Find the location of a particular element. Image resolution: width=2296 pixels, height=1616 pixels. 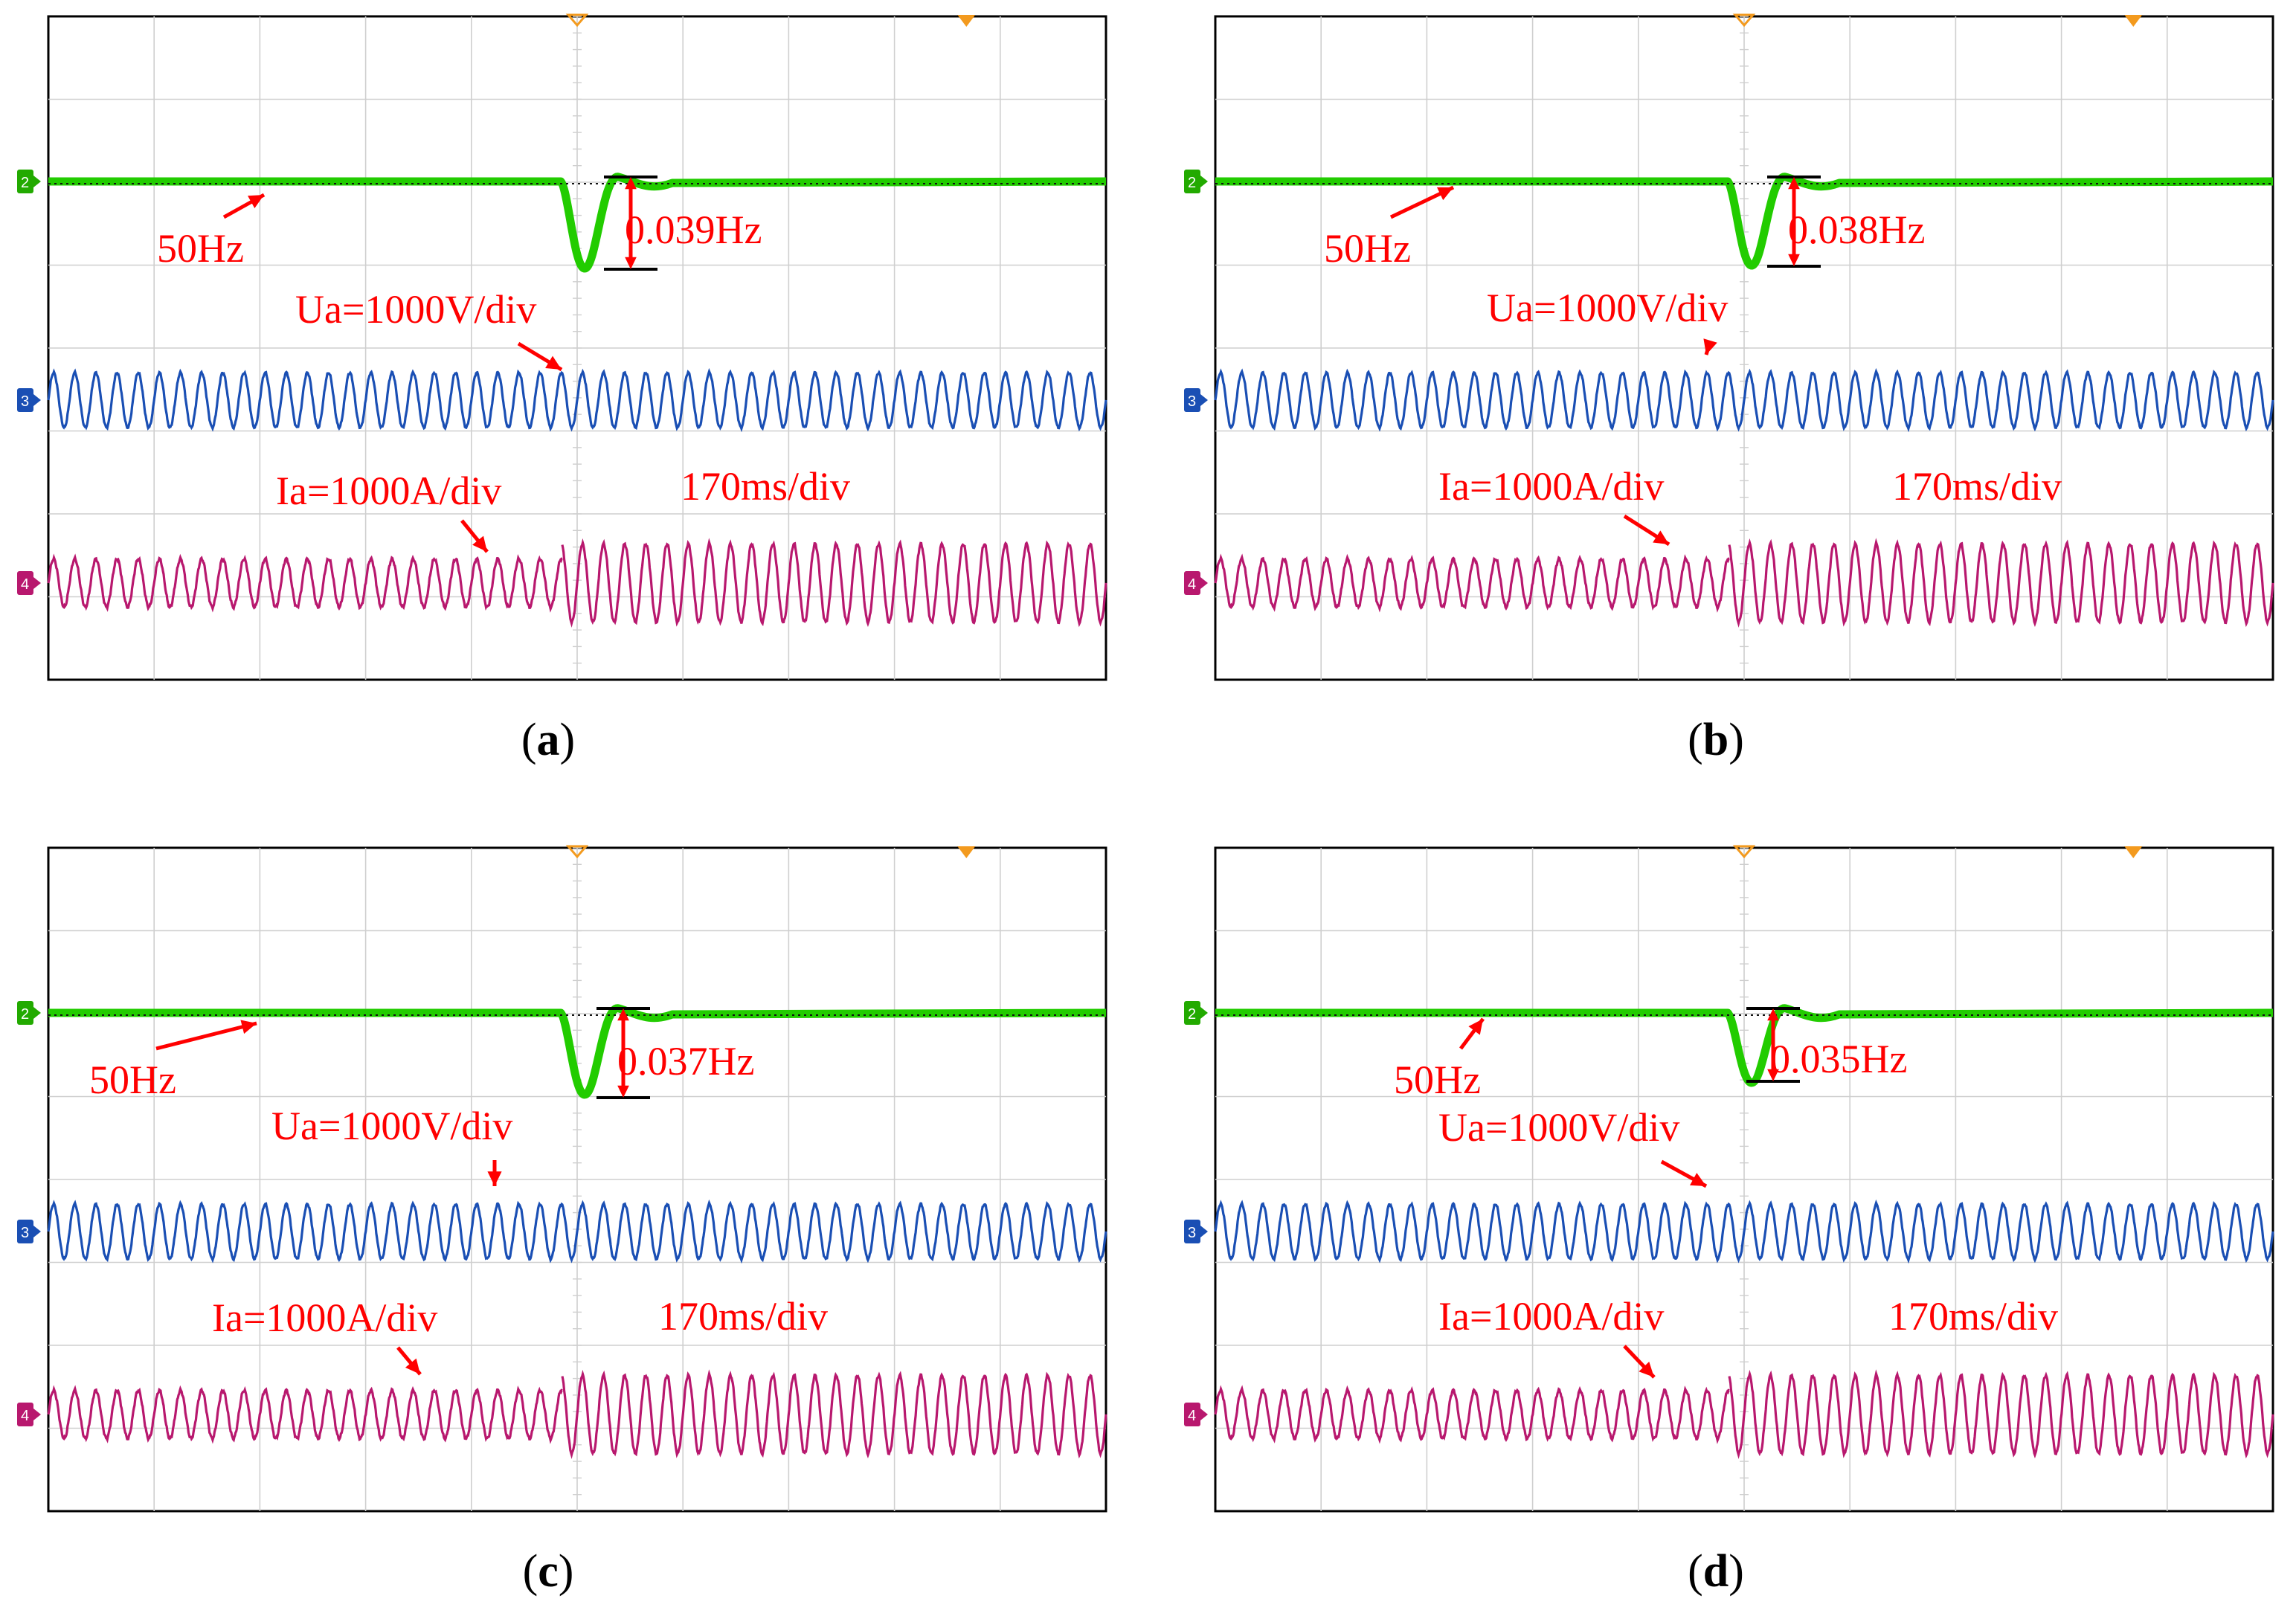

panel-caption-letter: c is located at coordinates (548, 1571).